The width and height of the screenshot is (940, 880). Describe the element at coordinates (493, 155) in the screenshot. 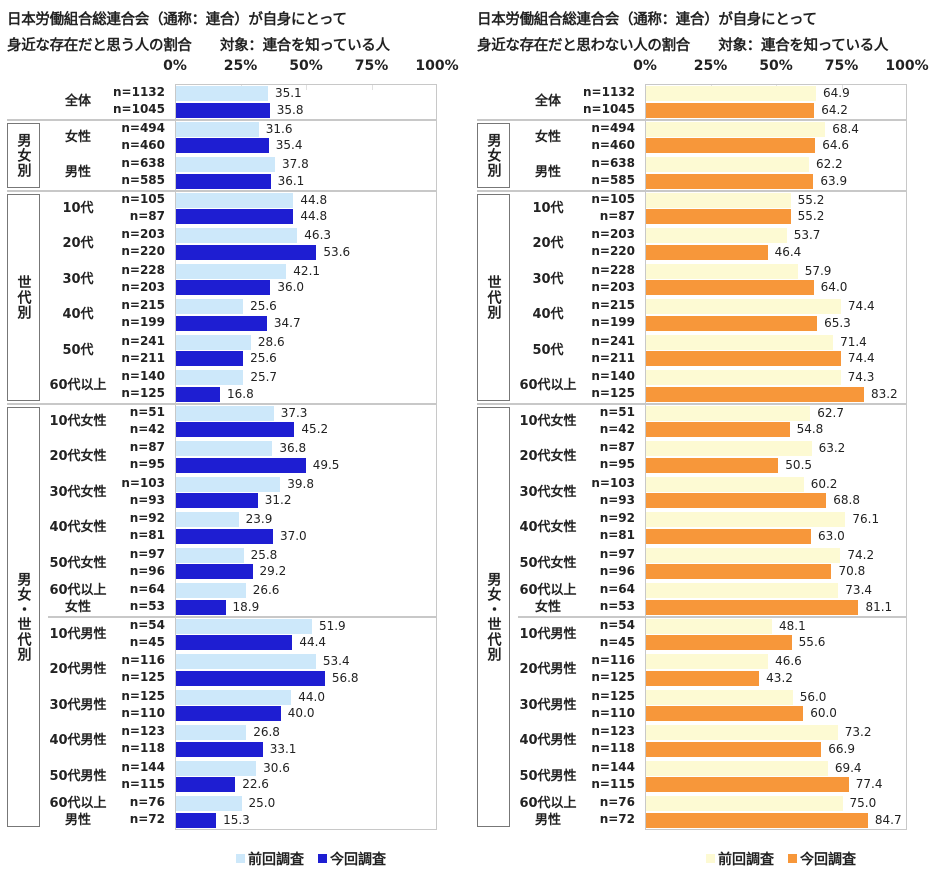

I see `group-label: 男女別` at that location.